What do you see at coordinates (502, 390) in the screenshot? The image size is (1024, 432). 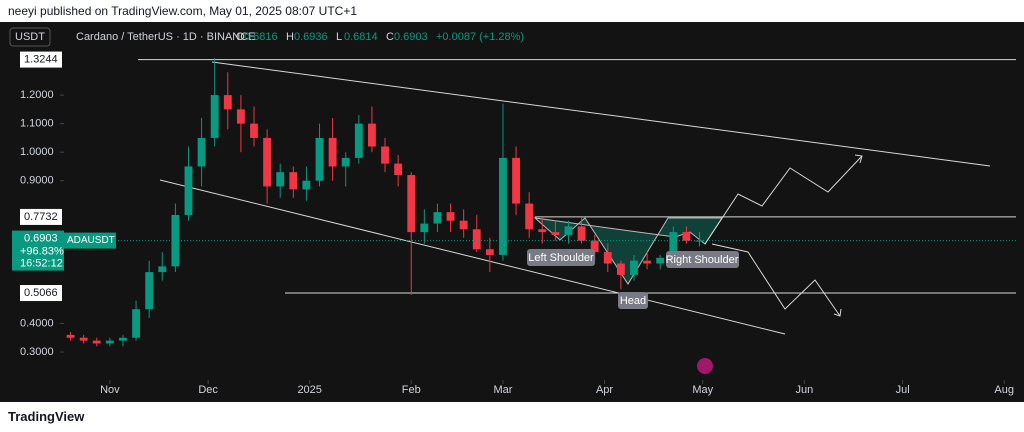 I see `x-tick-label: Mar` at bounding box center [502, 390].